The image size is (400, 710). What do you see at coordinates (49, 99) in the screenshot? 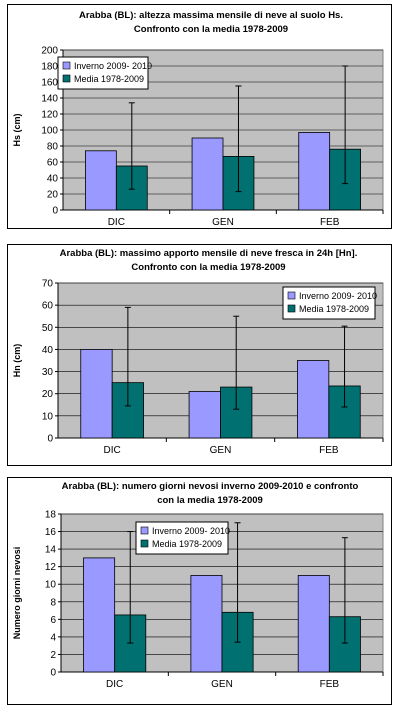
I see `y-tick-label: 140` at bounding box center [49, 99].